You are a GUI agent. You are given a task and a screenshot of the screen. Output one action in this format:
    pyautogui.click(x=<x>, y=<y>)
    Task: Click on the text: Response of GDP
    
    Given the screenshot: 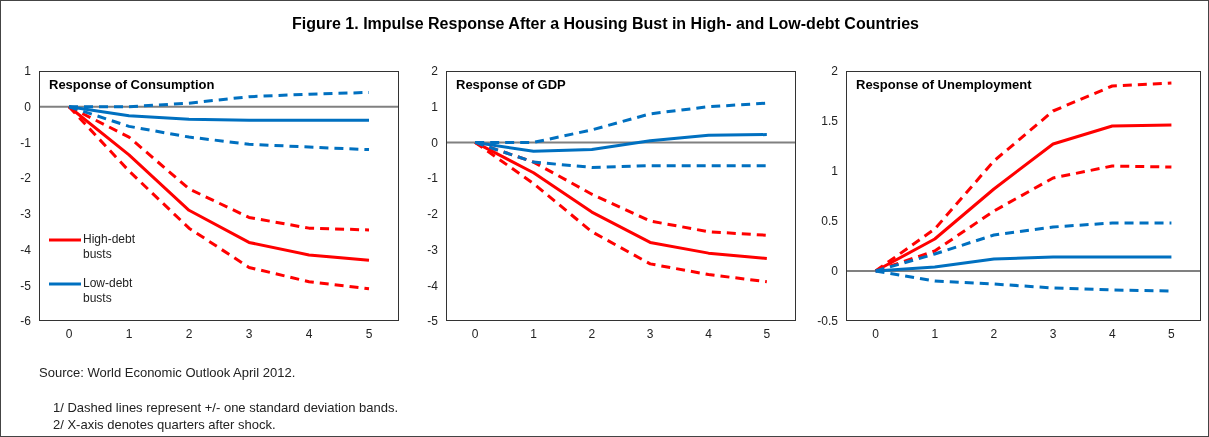 What is the action you would take?
    pyautogui.click(x=511, y=84)
    